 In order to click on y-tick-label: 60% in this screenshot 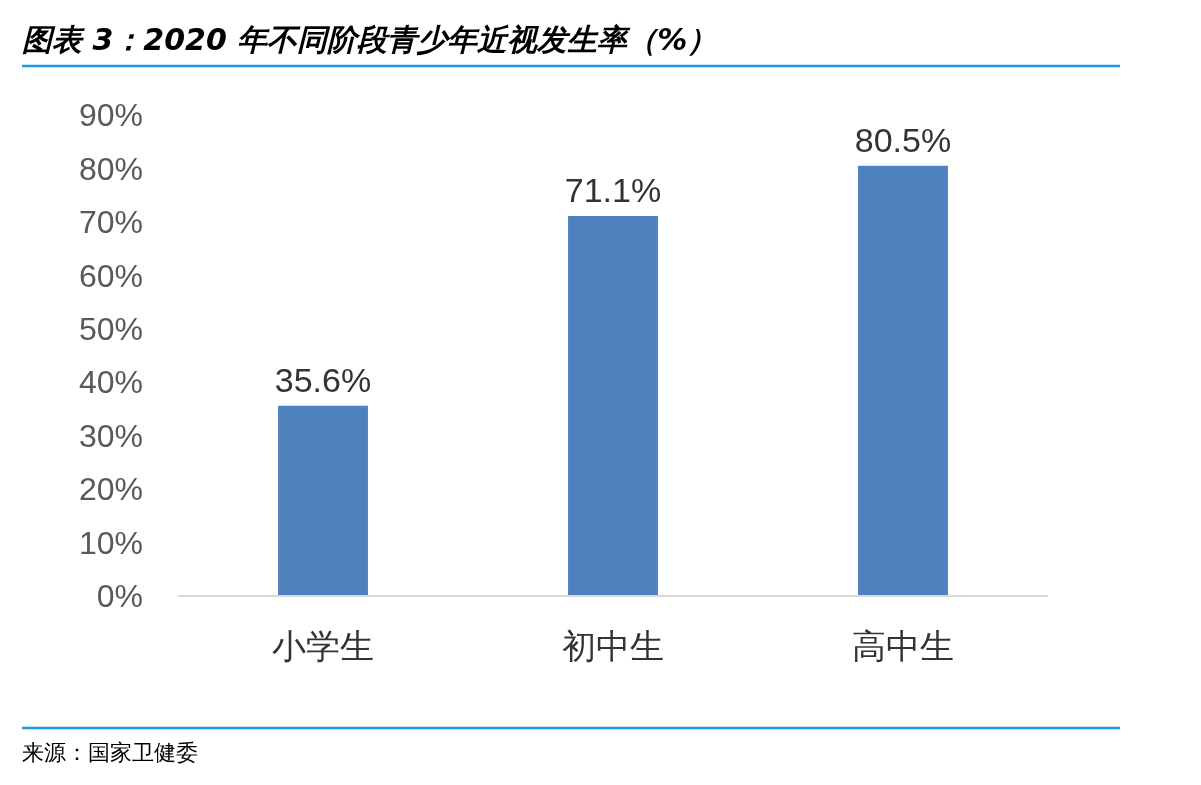, I will do `click(110, 275)`.